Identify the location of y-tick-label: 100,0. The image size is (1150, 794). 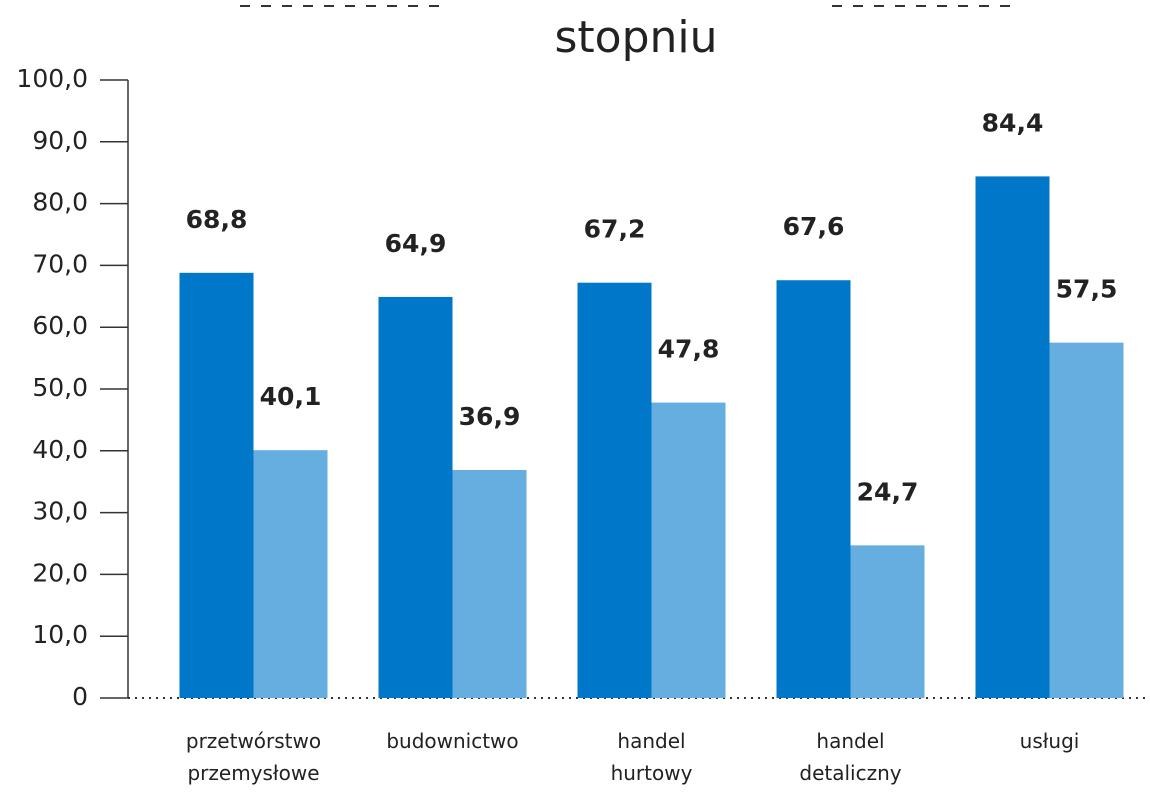
(52, 78).